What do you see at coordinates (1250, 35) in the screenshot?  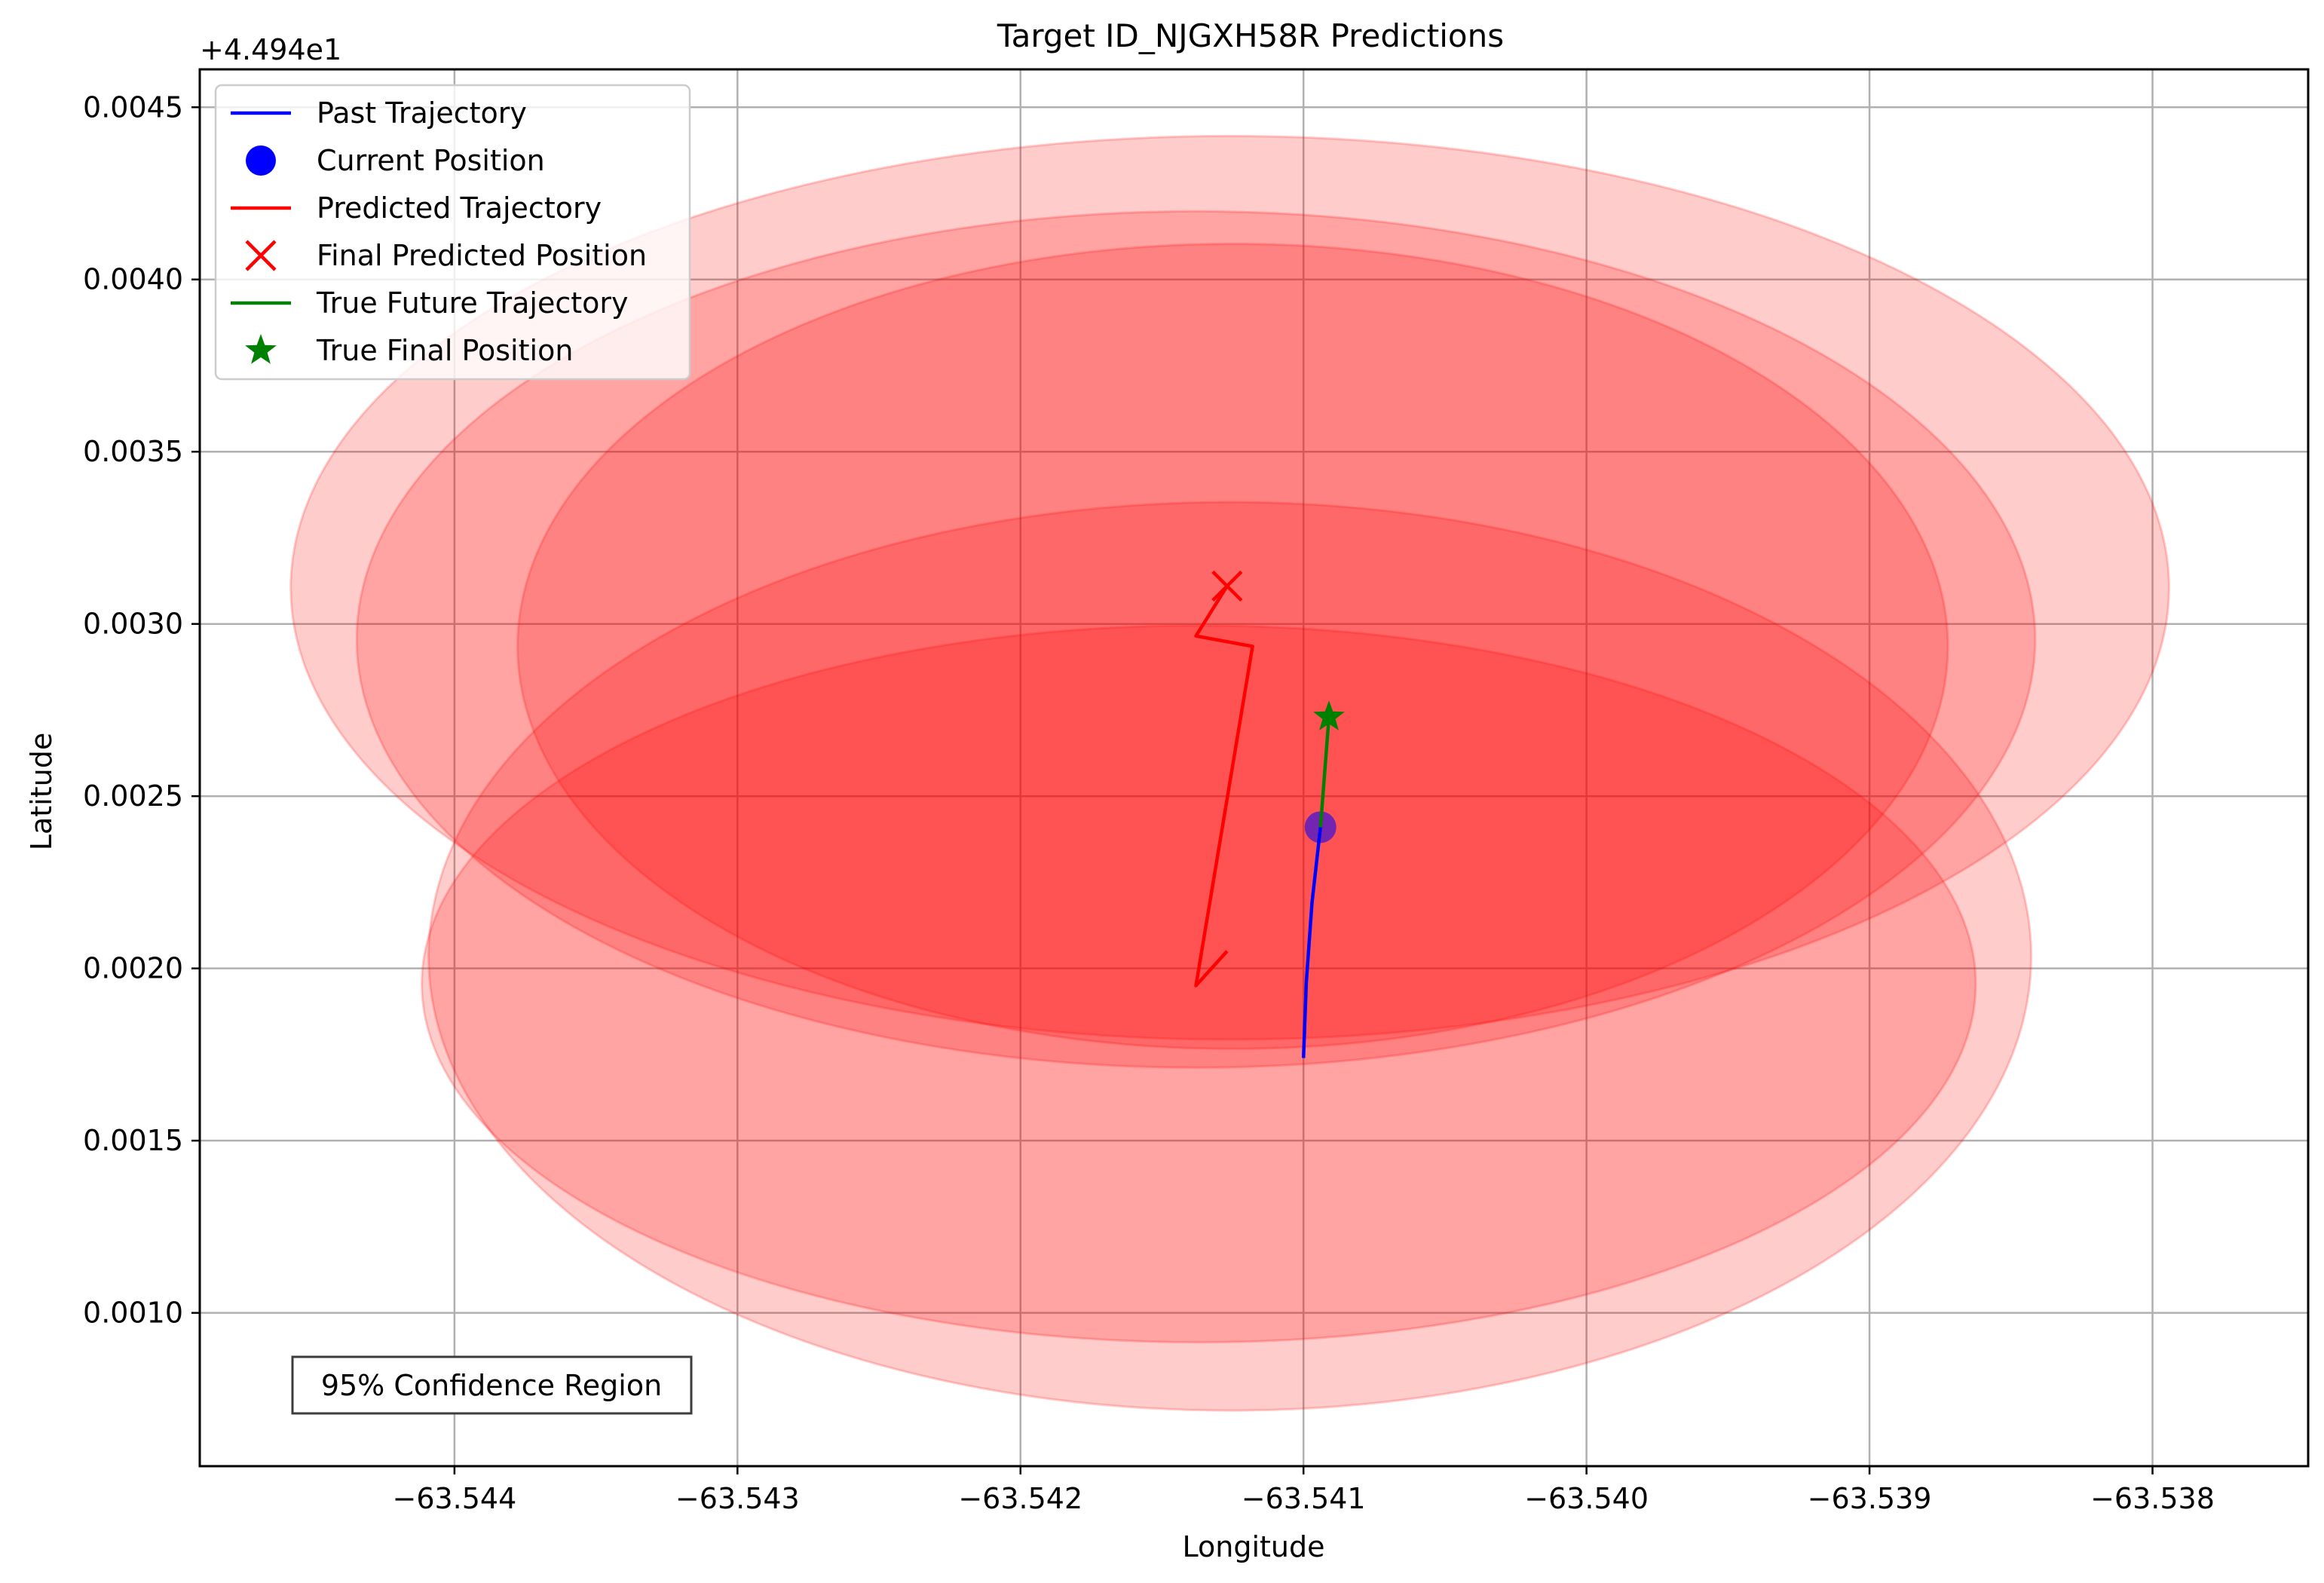 I see `chart-title: Target ID_NJGXH58R Predictions` at bounding box center [1250, 35].